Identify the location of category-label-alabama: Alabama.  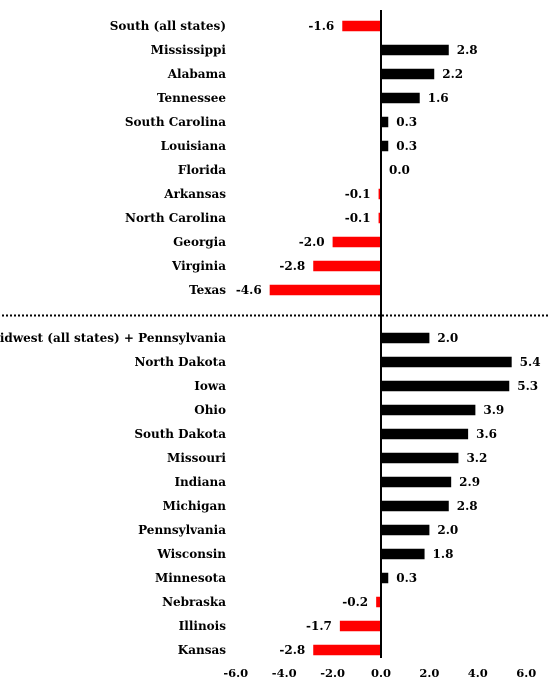
(197, 74).